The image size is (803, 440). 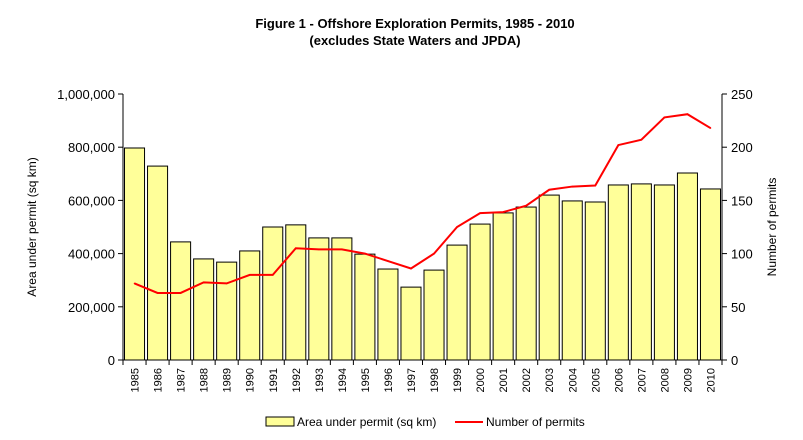 I want to click on x-tick-label: 2004, so click(x=573, y=380).